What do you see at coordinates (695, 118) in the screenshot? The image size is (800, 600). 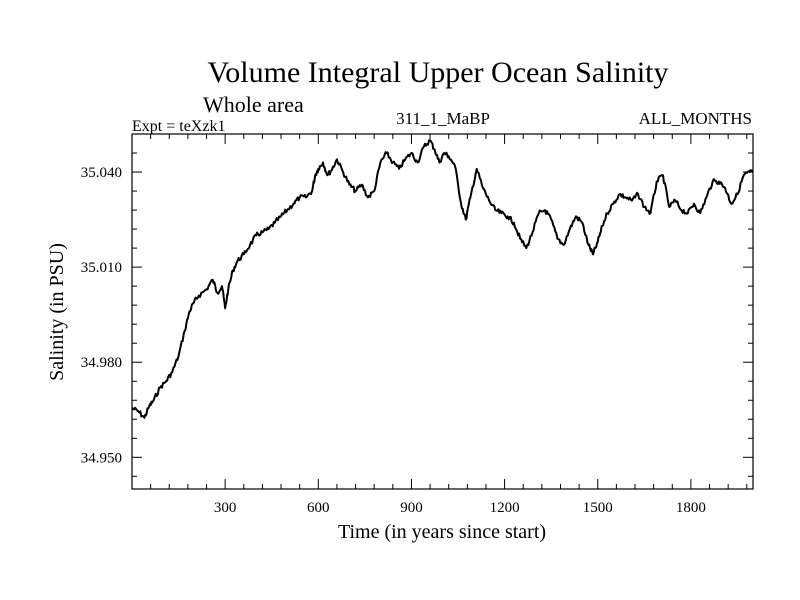 I see `months-label: ALL_MONTHS` at bounding box center [695, 118].